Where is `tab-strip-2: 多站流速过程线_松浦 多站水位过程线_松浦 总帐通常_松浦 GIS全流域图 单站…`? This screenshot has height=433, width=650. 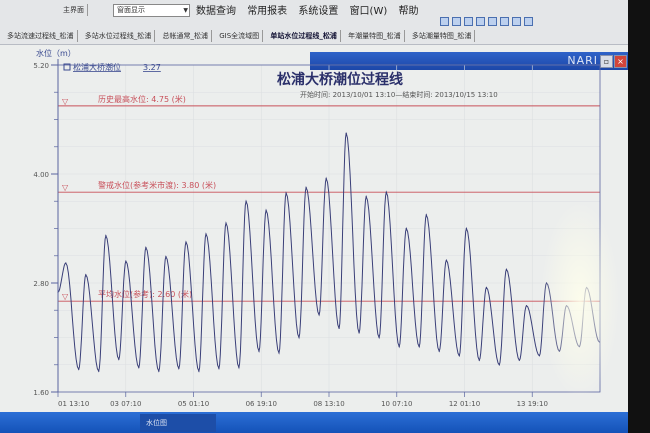 tab-strip-2: 多站流速过程线_松浦 多站水位过程线_松浦 总帐通常_松浦 GIS全流域图 单站… is located at coordinates (240, 36).